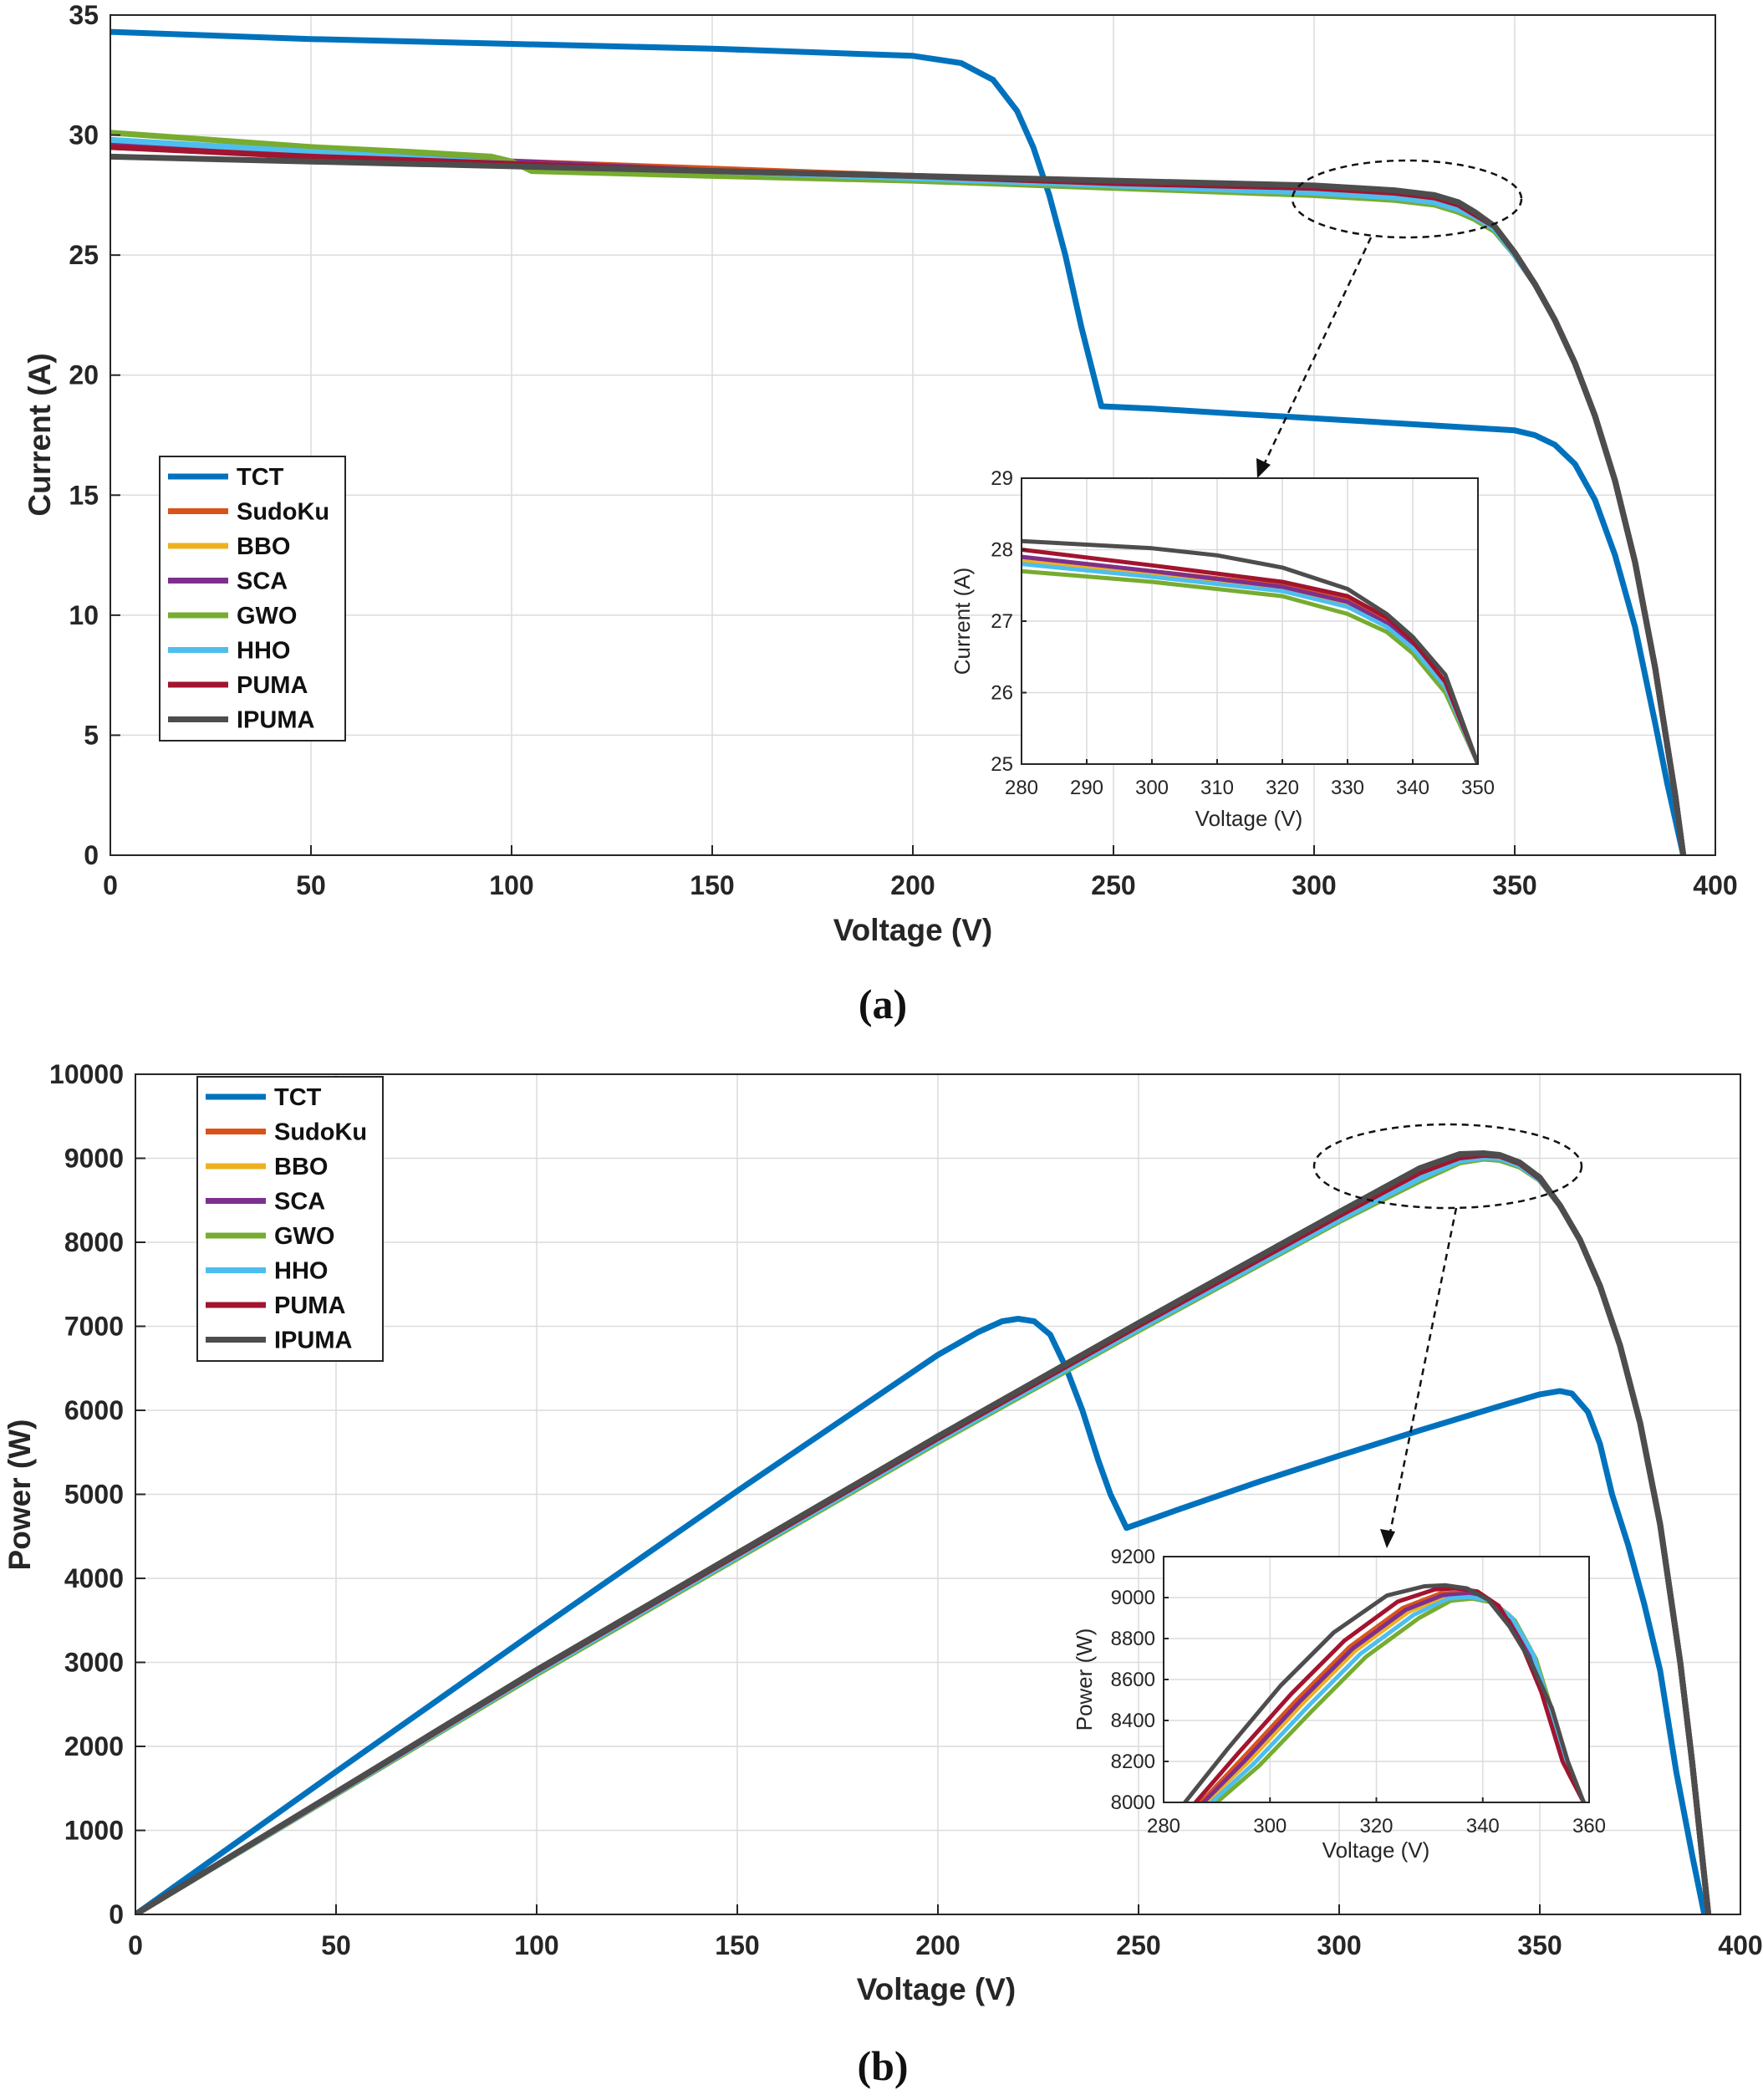 The width and height of the screenshot is (1763, 2100). Describe the element at coordinates (1314, 885) in the screenshot. I see `panel-a-xtick-label: 300` at that location.